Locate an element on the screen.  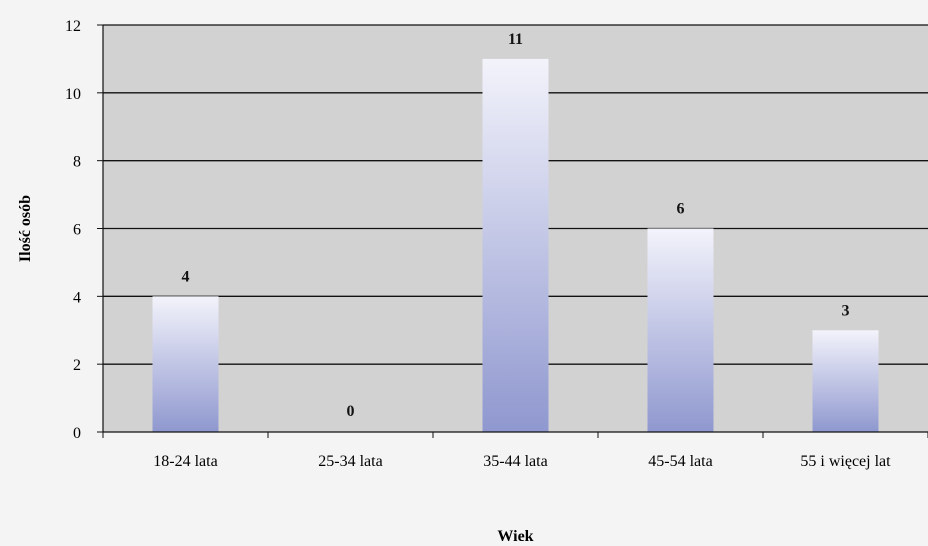
x-tick-label: 55 i więcej lat is located at coordinates (845, 461).